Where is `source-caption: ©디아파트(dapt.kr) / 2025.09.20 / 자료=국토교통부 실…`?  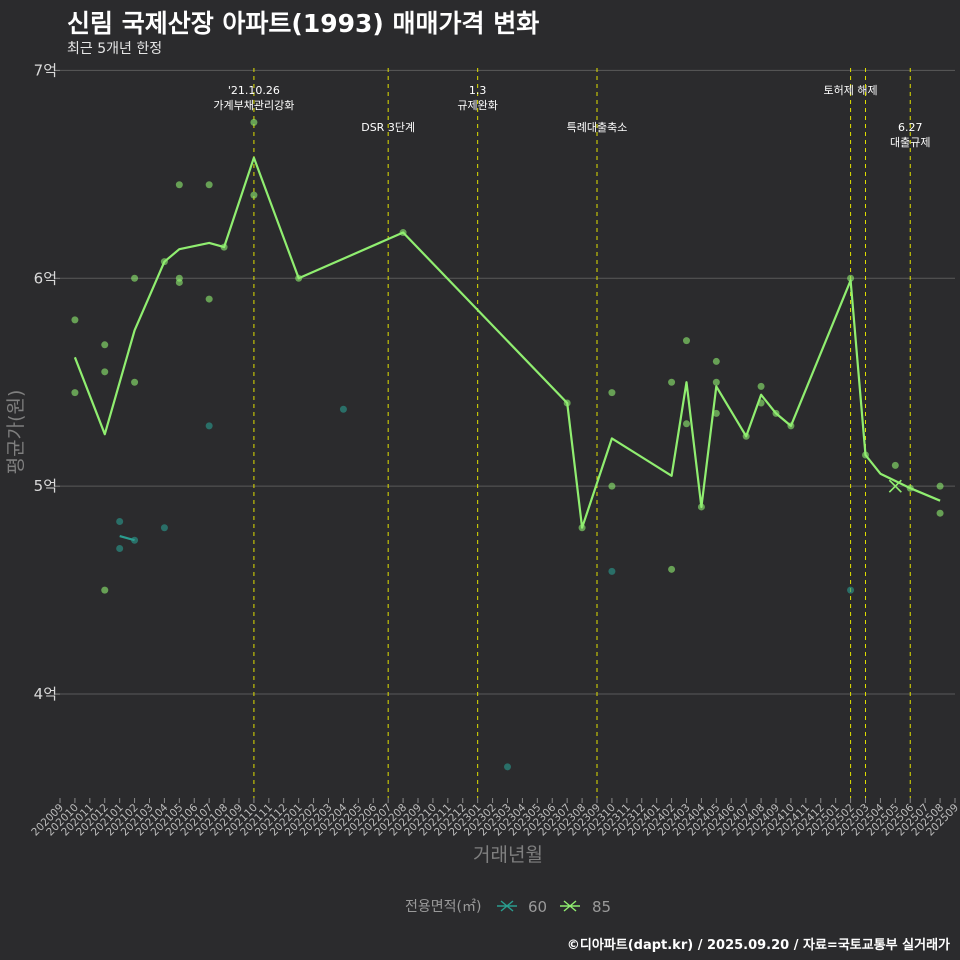 source-caption: ©디아파트(dapt.kr) / 2025.09.20 / 자료=국토교통부 실… is located at coordinates (758, 945).